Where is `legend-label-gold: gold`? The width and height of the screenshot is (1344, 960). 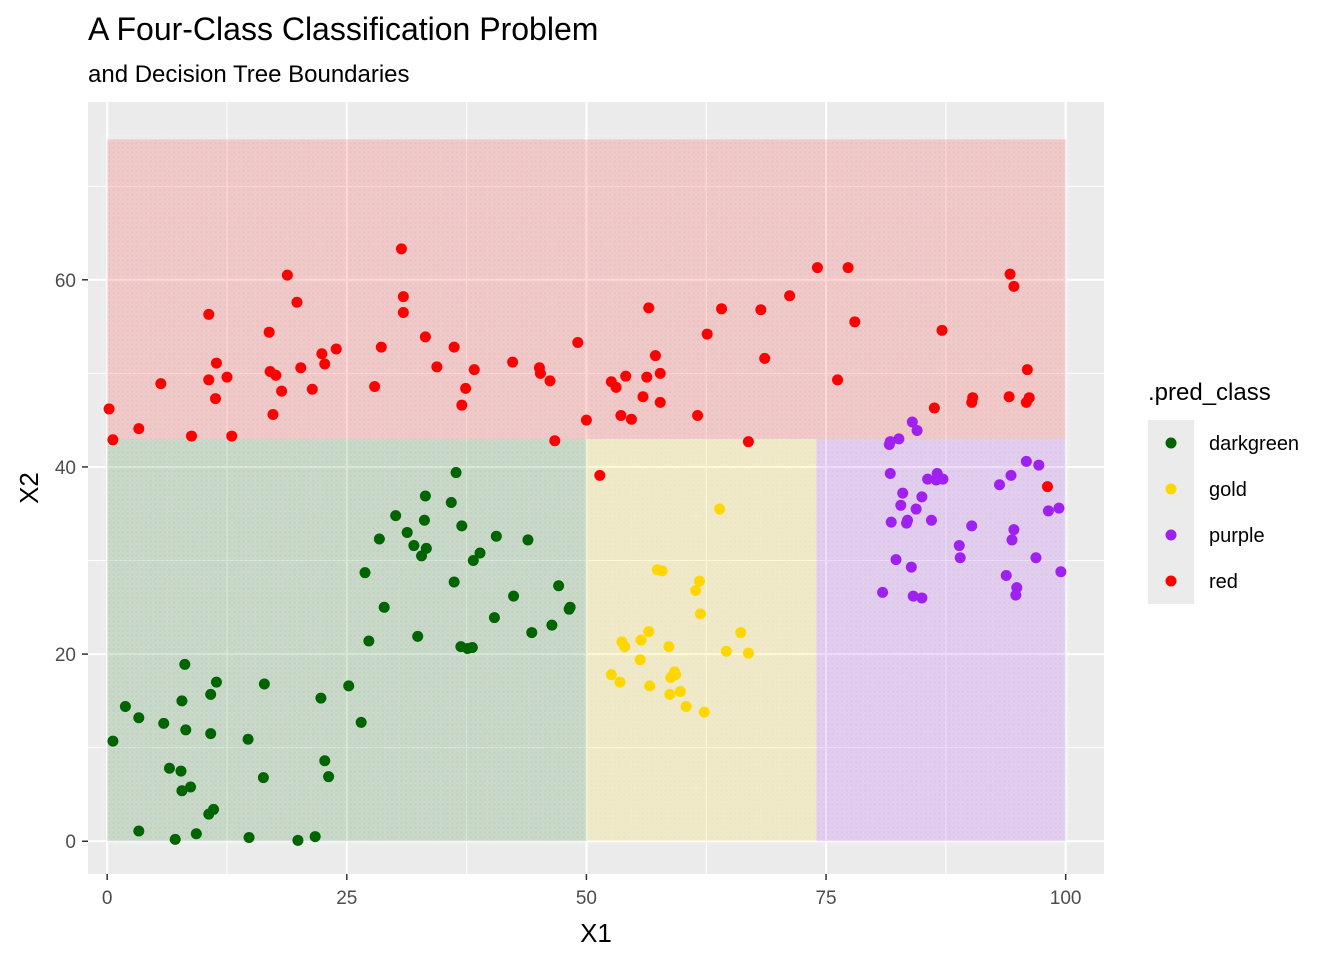 legend-label-gold: gold is located at coordinates (1228, 490).